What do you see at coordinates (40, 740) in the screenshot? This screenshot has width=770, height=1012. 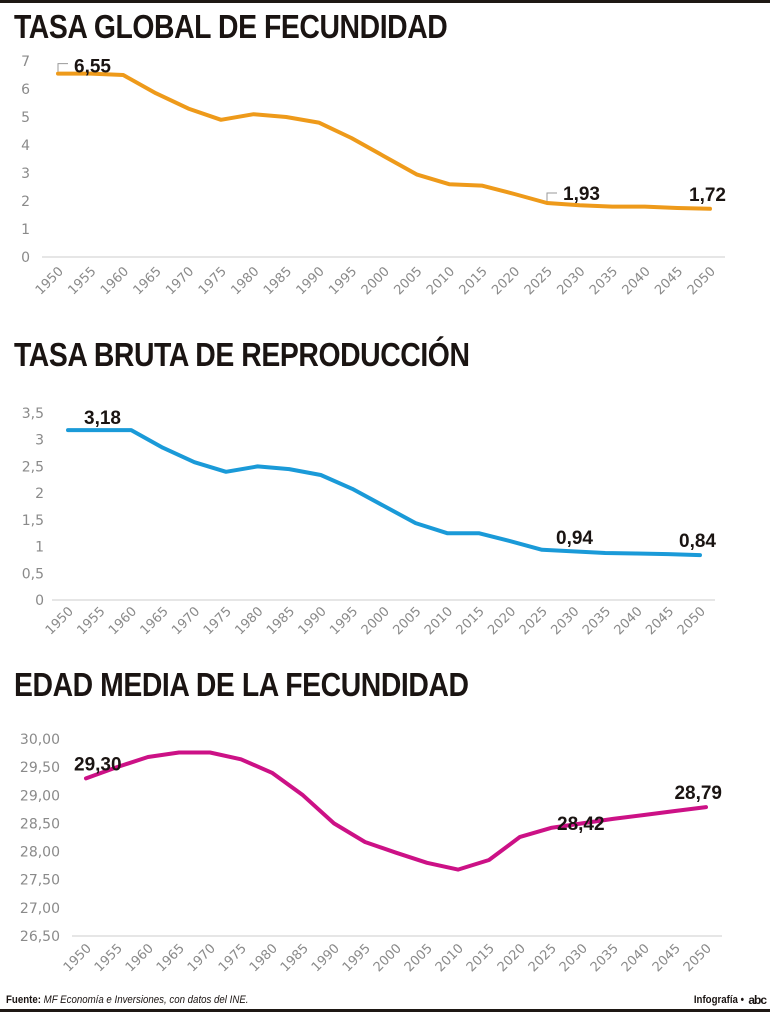 I see `y-tick-label: 30,00` at bounding box center [40, 740].